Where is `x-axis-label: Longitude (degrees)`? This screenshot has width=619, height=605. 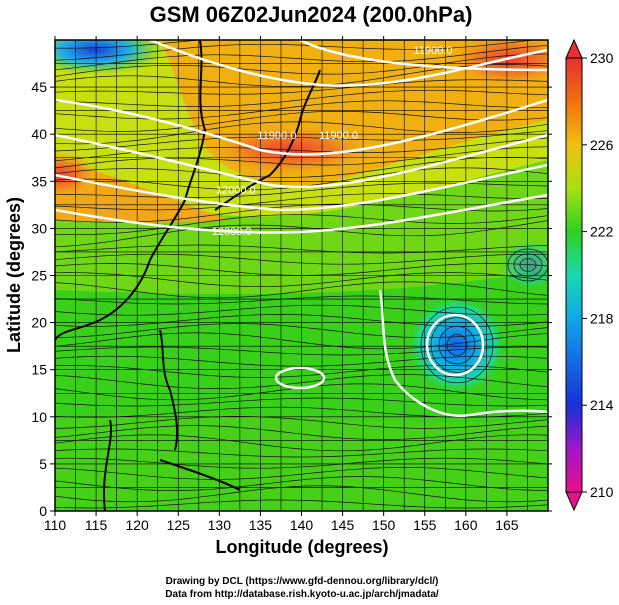 x-axis-label: Longitude (degrees) is located at coordinates (301, 547).